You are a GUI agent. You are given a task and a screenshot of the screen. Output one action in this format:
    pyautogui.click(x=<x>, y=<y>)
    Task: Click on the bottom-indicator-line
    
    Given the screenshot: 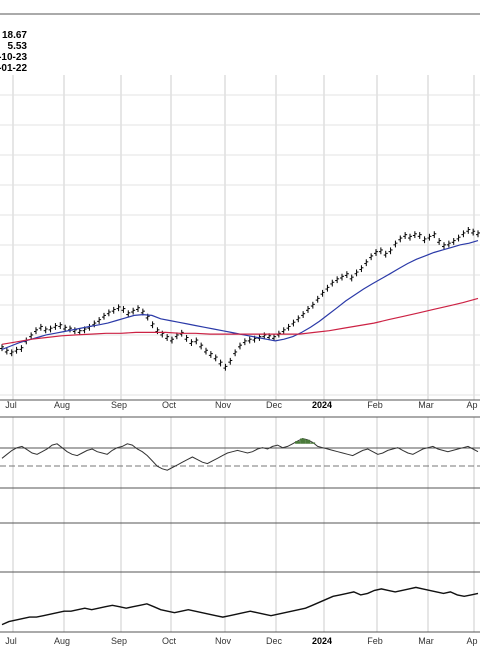 What is the action you would take?
    pyautogui.click(x=240, y=606)
    